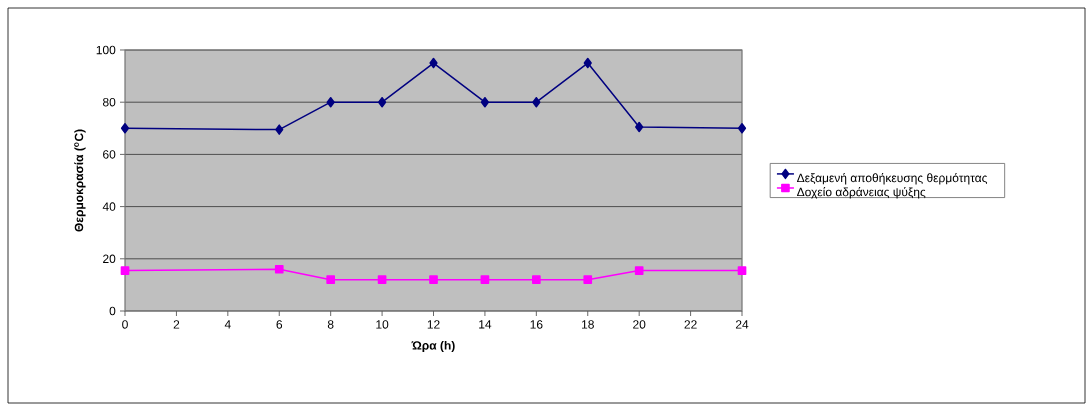 This screenshot has height=411, width=1089. I want to click on y-tick-label: 100, so click(106, 50).